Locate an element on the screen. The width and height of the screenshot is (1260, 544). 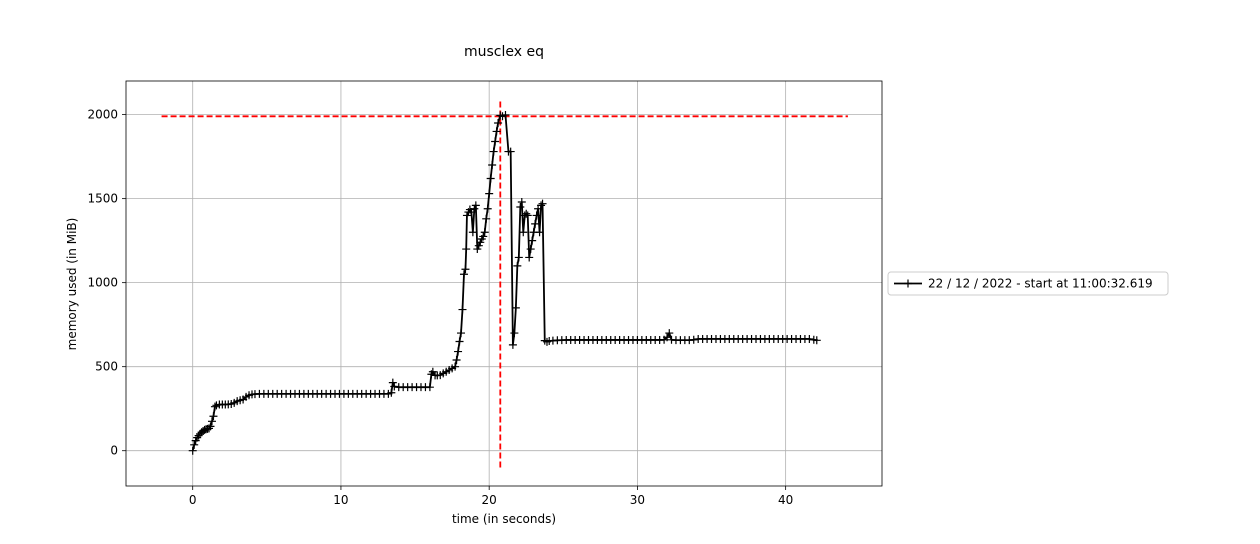
y-tick-label: 2000 is located at coordinates (102, 115).